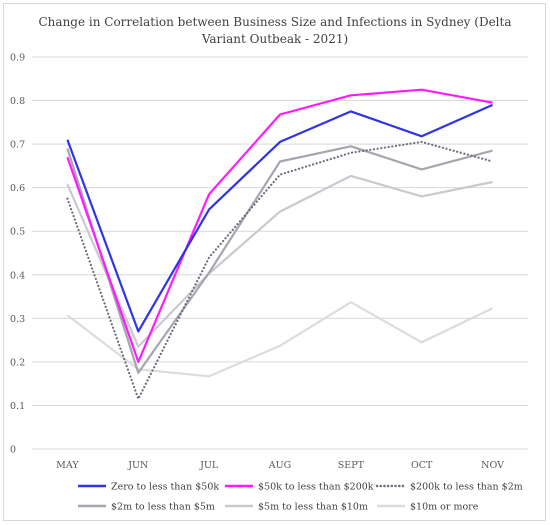 The image size is (550, 525). What do you see at coordinates (351, 465) in the screenshot?
I see `x-tick-label: SEPT` at bounding box center [351, 465].